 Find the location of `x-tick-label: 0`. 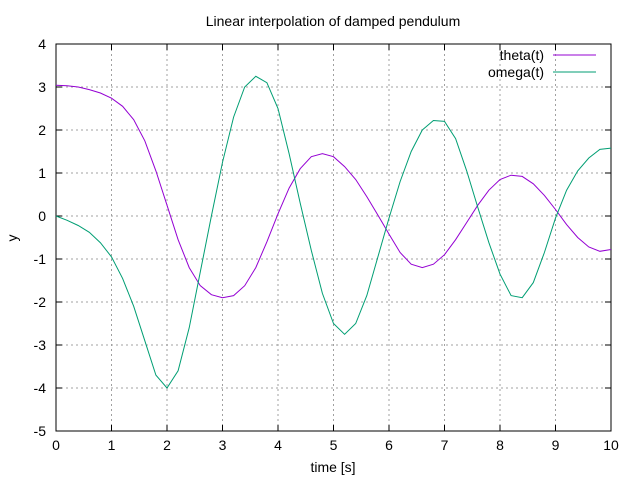

x-tick-label: 0 is located at coordinates (56, 445).